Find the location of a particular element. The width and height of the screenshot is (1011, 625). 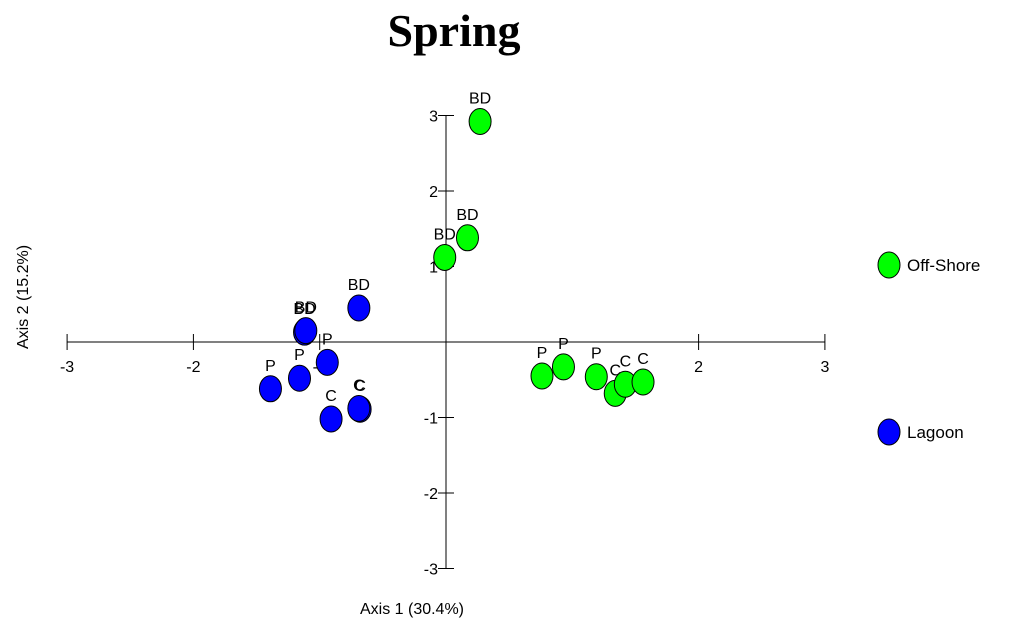

y-tick-label: 3 is located at coordinates (433, 117).